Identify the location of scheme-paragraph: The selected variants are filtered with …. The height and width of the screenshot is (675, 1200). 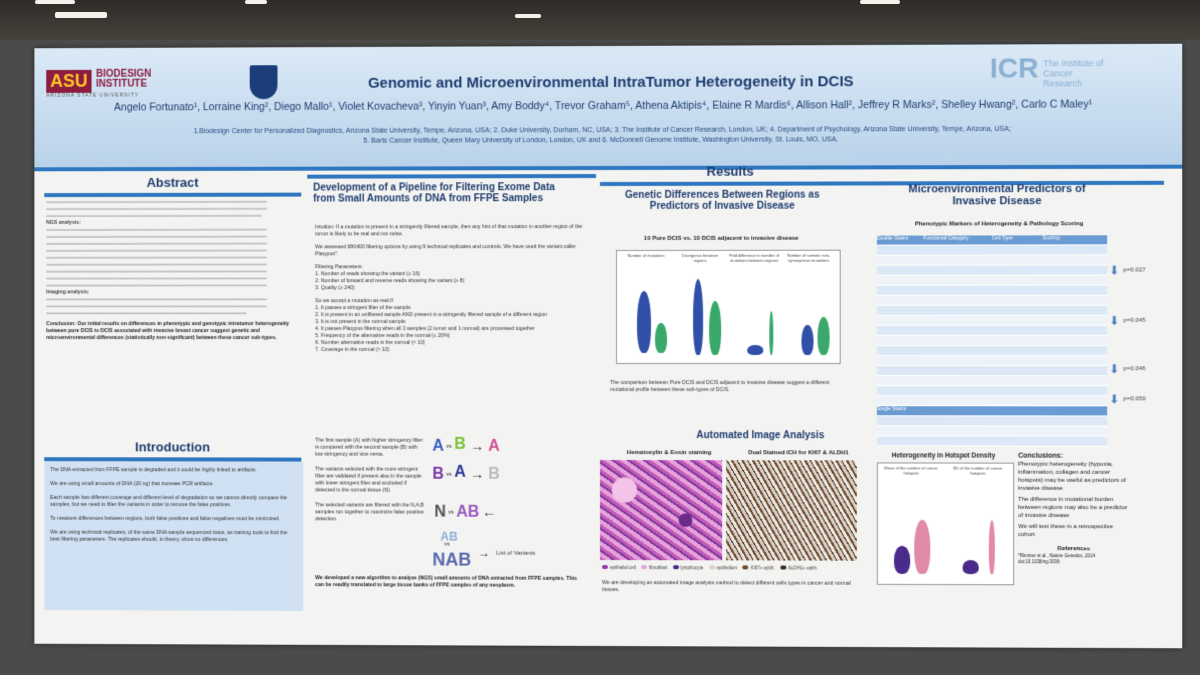
(369, 512).